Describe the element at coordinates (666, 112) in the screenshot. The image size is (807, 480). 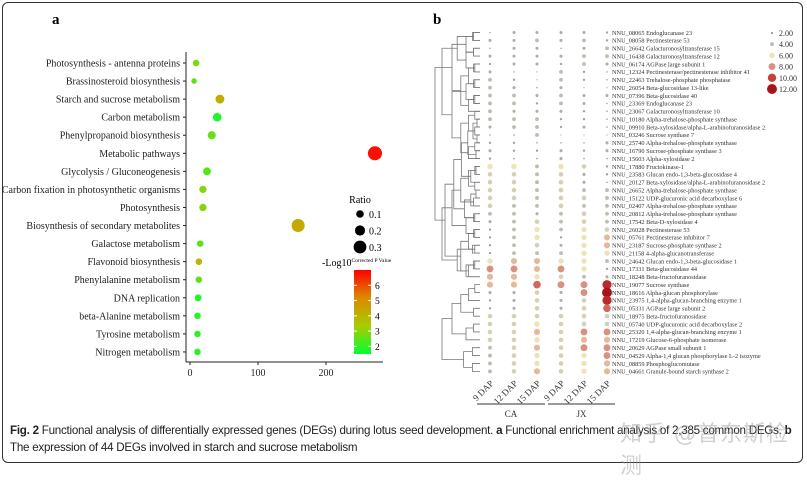
I see `gene-label: NNU_23067 Galacturonosyltransferase 10` at that location.